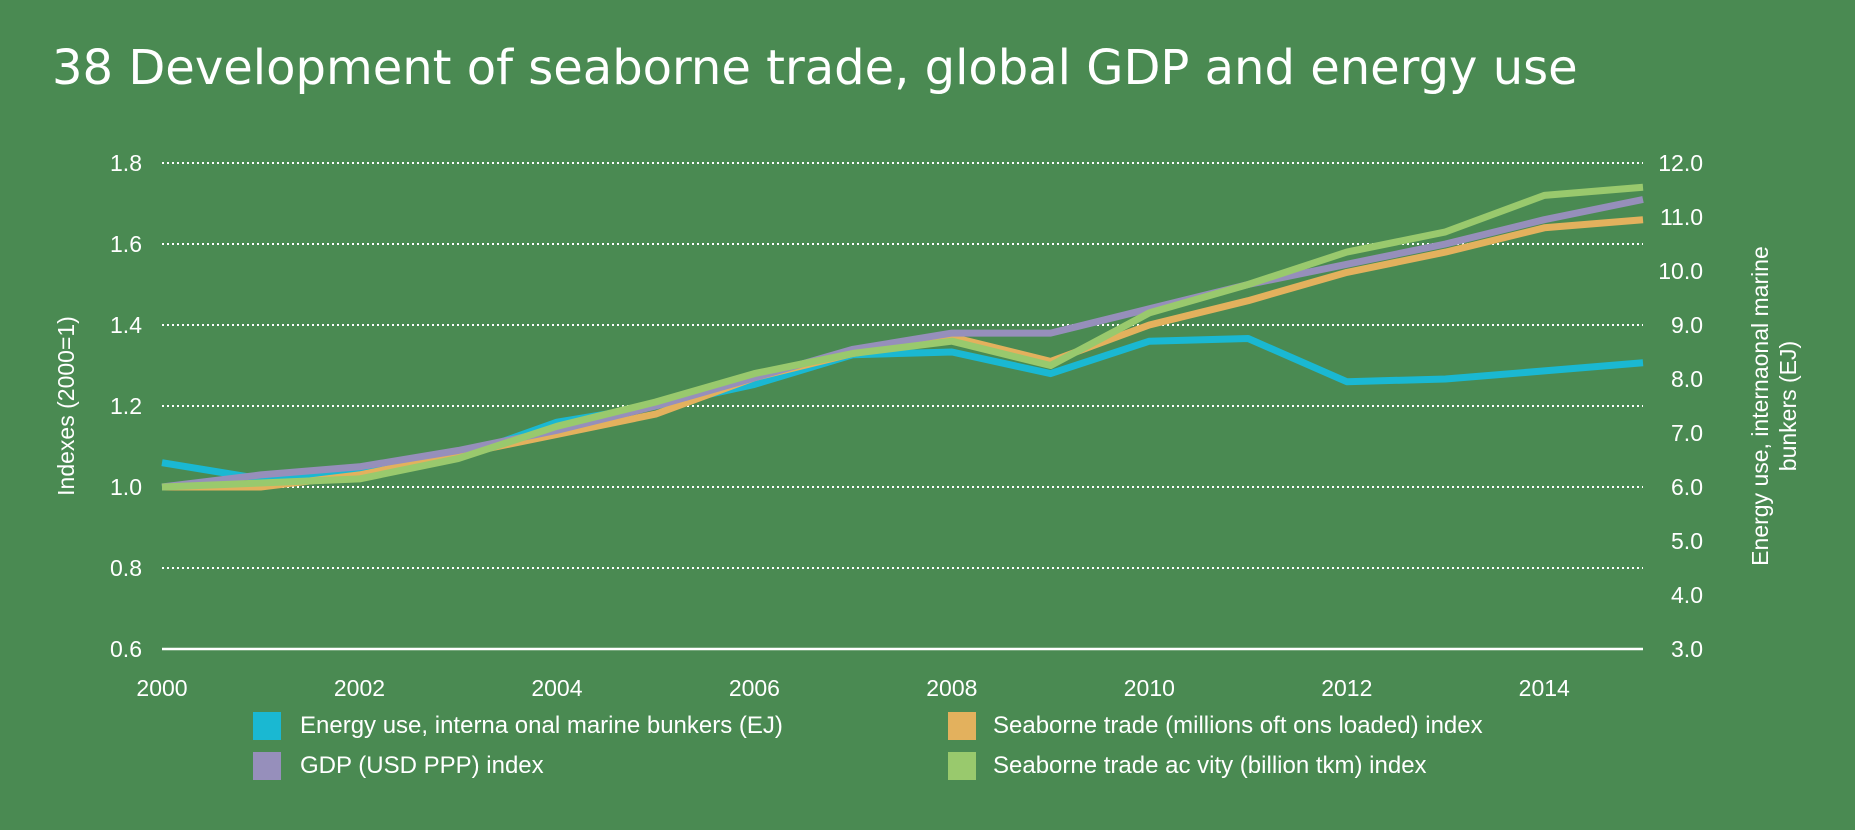  I want to click on y2-tick-label: 3.0, so click(1687, 649).